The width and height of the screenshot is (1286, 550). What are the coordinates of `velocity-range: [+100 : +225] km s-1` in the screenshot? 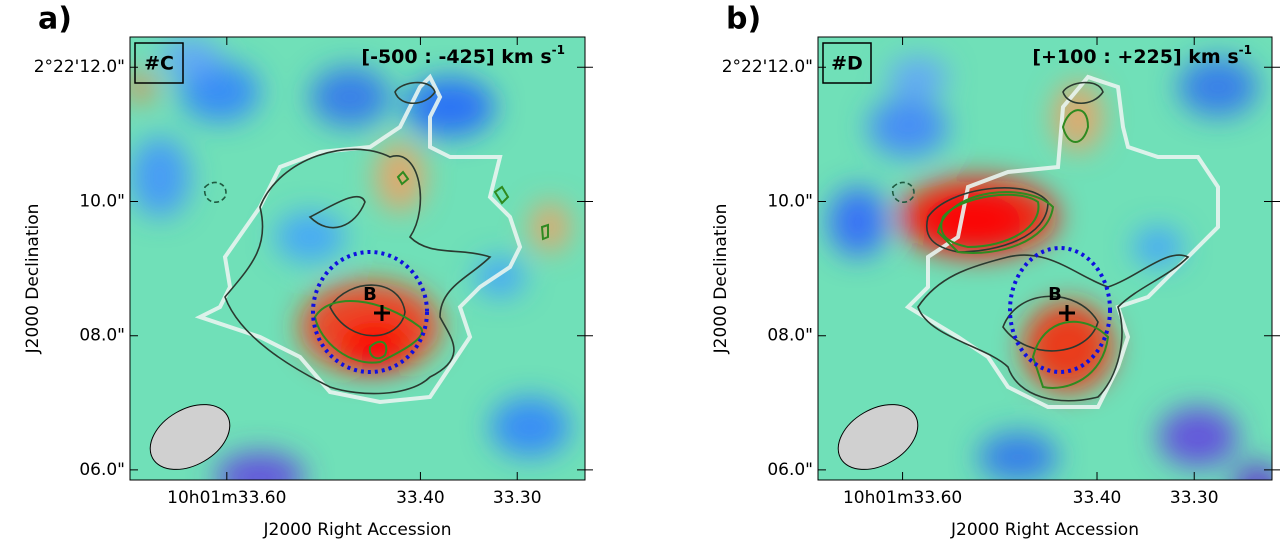 It's located at (1142, 55).